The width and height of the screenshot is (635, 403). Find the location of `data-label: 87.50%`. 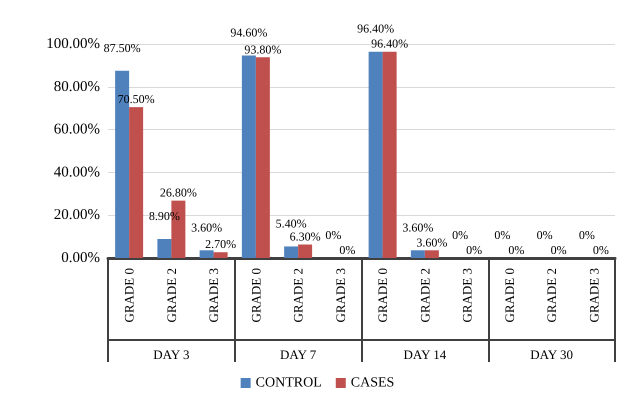

data-label: 87.50% is located at coordinates (122, 47).